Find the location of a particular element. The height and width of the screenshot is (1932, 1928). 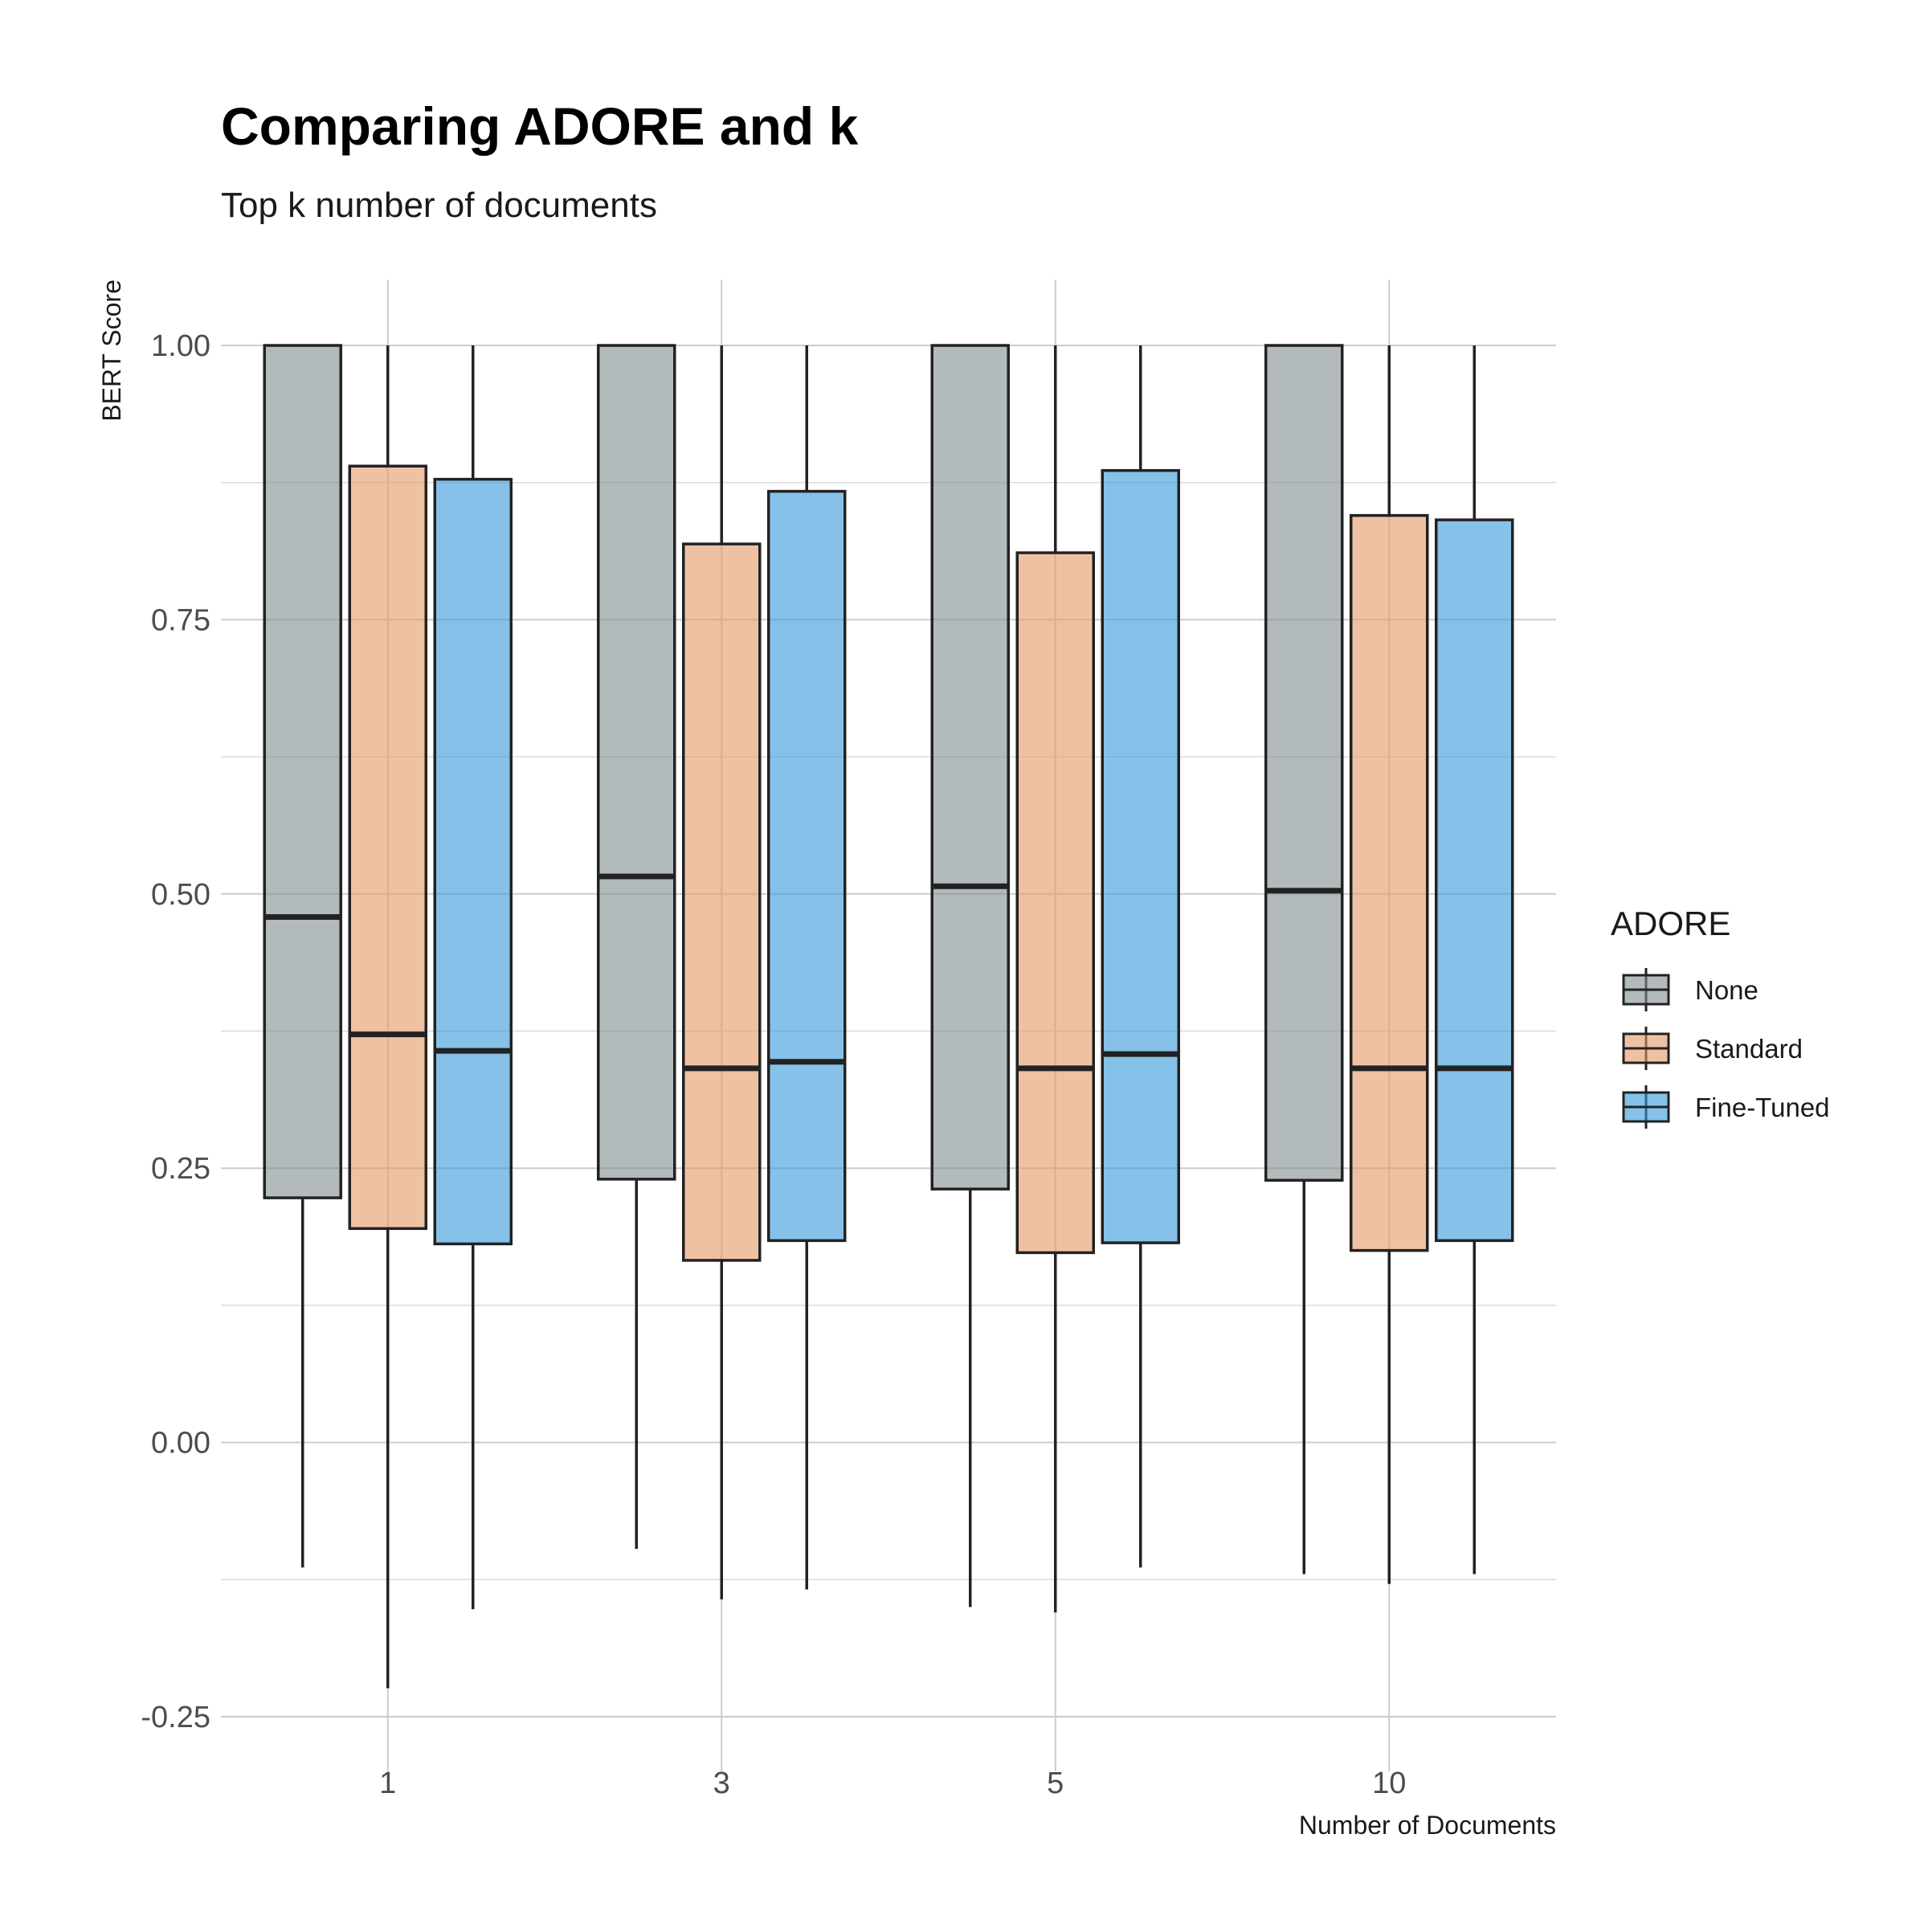

x-tick-label: 1 is located at coordinates (387, 1784).